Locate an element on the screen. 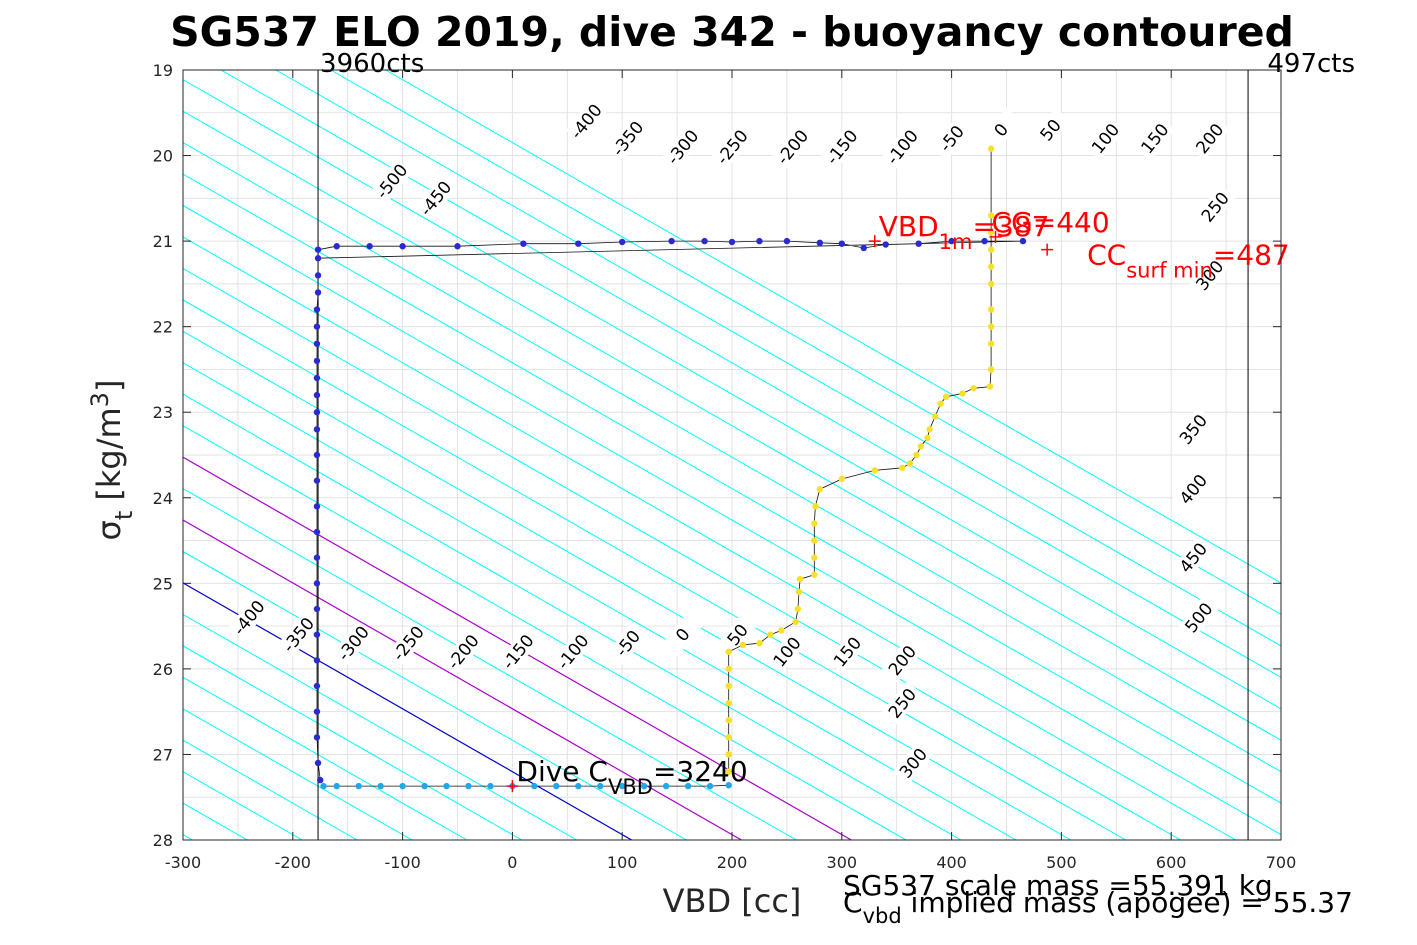 Image resolution: width=1417 pixels, height=945 pixels. y-tick-label: 21 is located at coordinates (163, 241).